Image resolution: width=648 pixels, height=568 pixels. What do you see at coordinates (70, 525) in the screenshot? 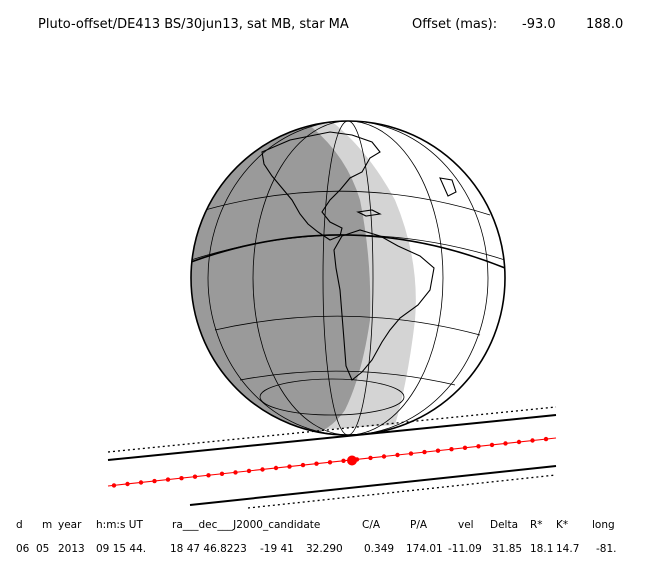
I see `col-header-year: year` at bounding box center [70, 525].